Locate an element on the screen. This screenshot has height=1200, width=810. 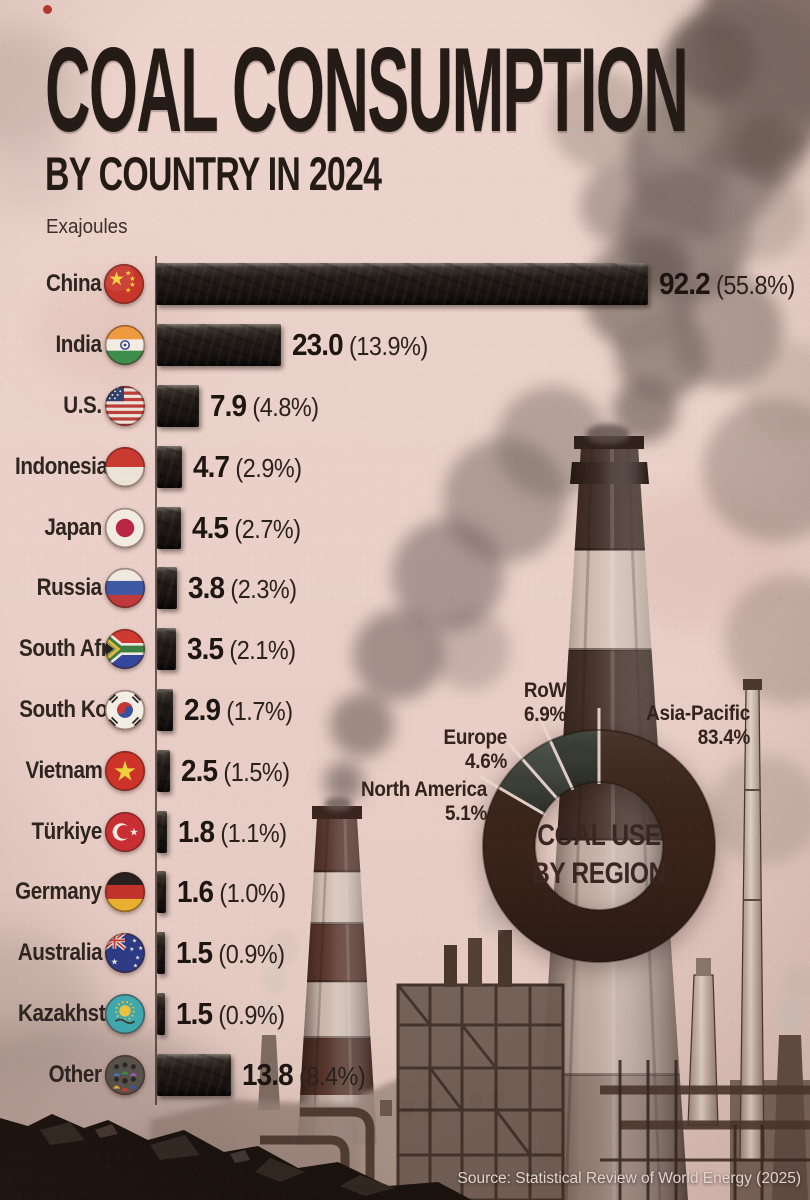
percent-label: (1.5%) is located at coordinates (257, 771).